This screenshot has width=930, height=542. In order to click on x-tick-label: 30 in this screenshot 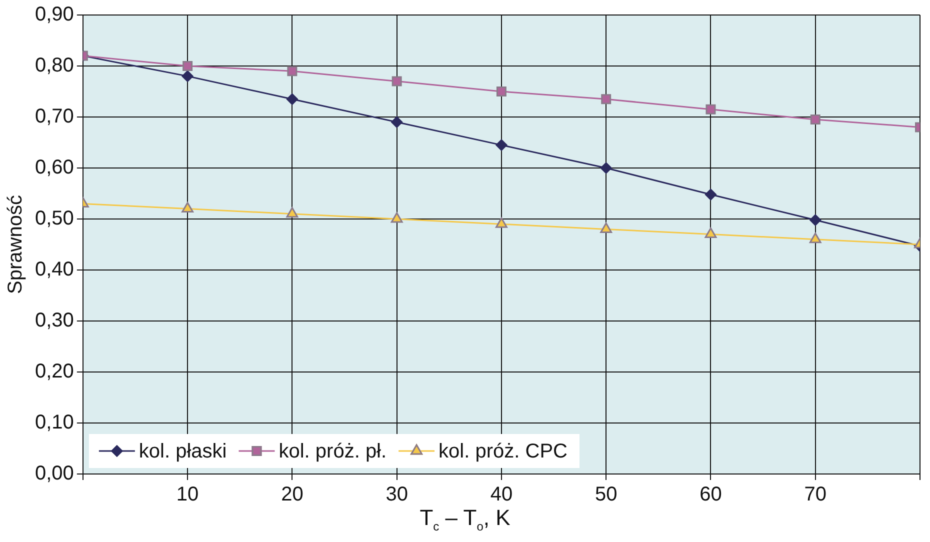, I will do `click(397, 495)`.